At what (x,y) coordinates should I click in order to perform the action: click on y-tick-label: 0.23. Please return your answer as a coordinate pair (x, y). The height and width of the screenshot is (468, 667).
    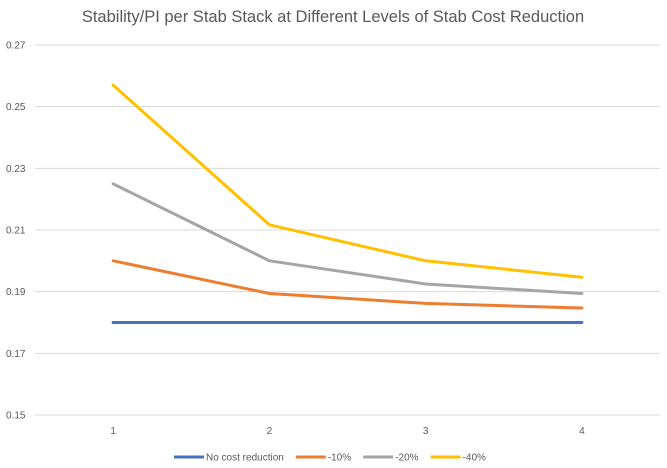
    Looking at the image, I should click on (16, 169).